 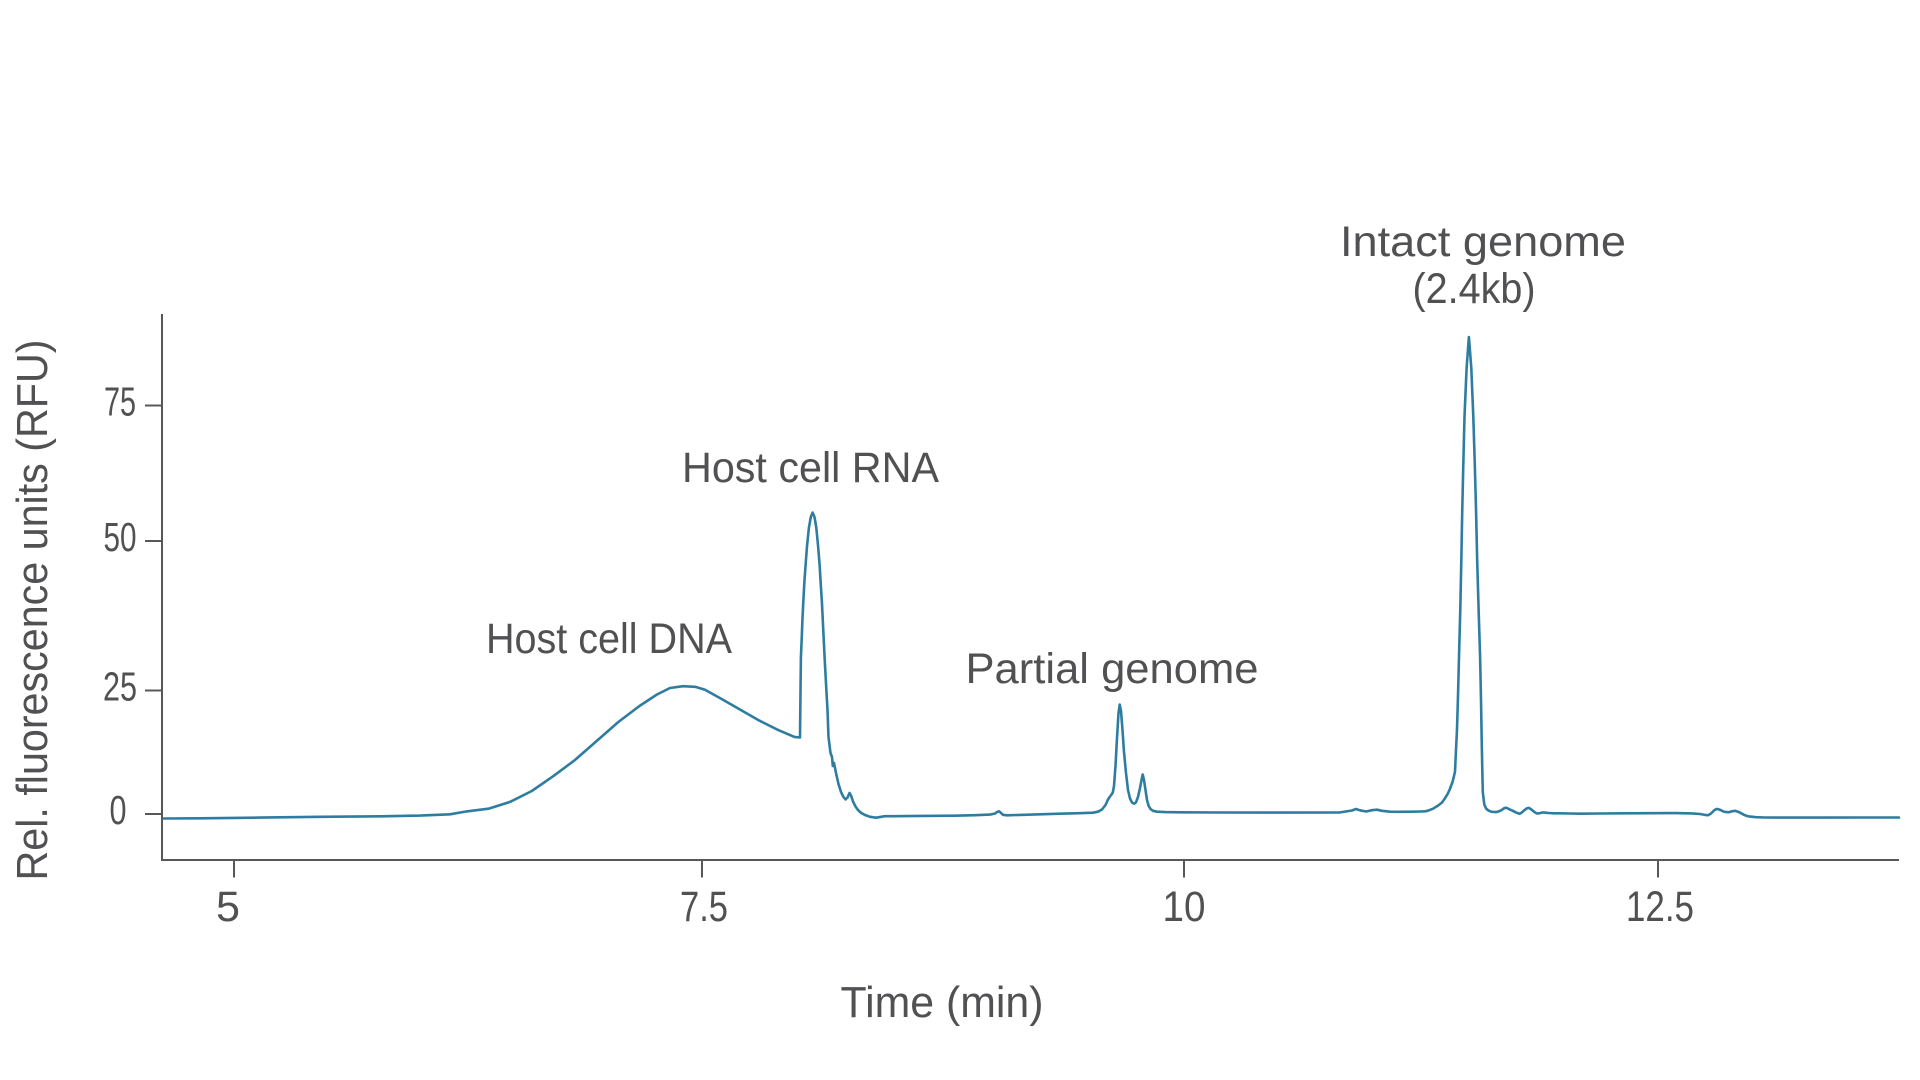 I want to click on svg-text: Partial genome, so click(x=1112, y=669).